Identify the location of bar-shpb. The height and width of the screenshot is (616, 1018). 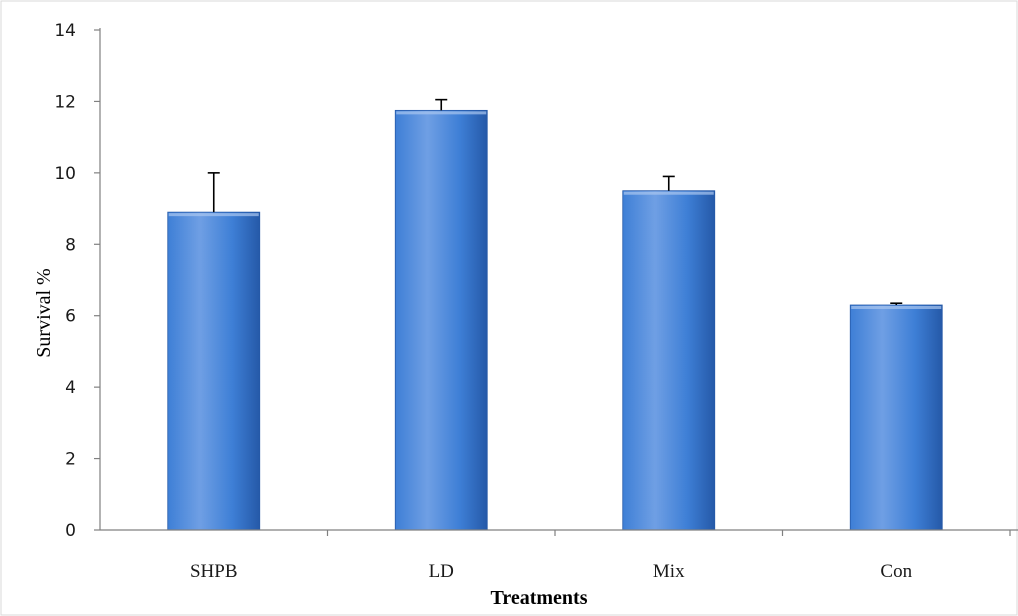
(214, 371).